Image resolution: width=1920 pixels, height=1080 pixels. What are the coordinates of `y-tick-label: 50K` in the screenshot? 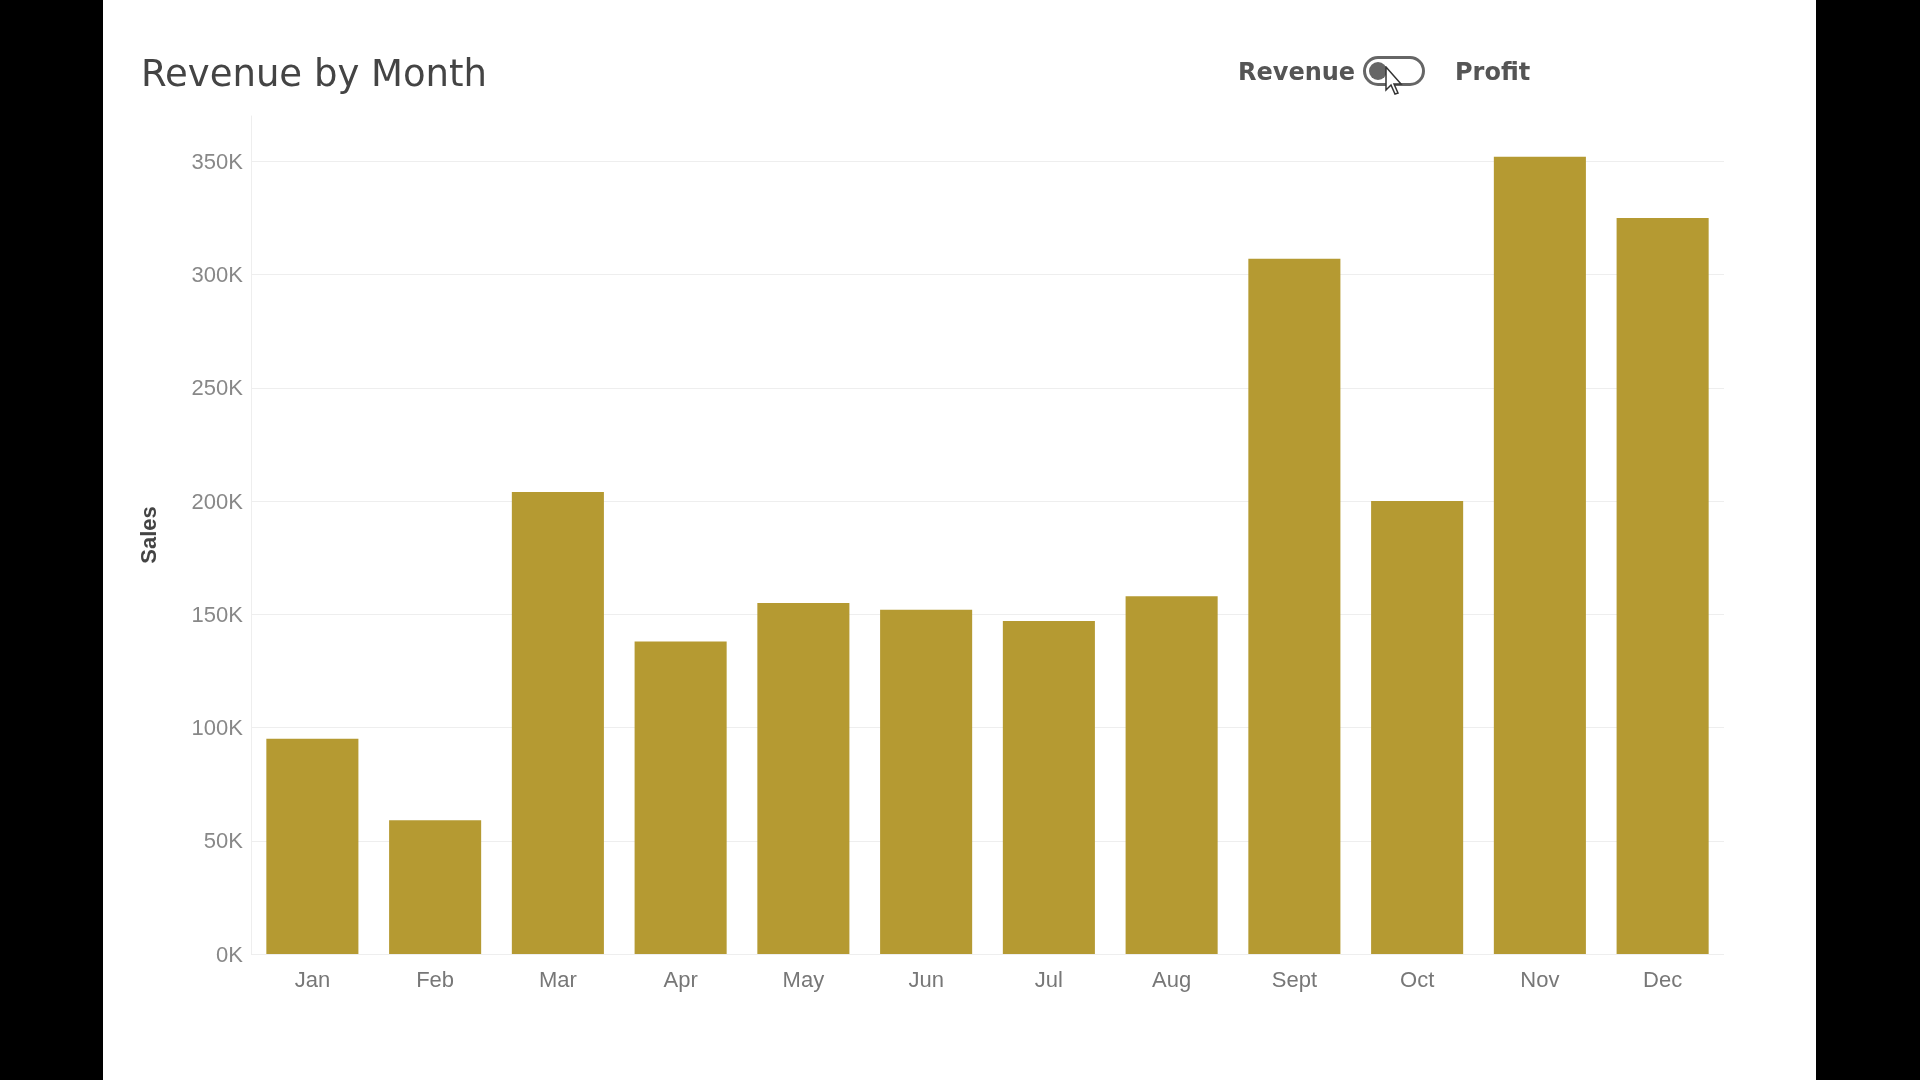 It's located at (223, 841).